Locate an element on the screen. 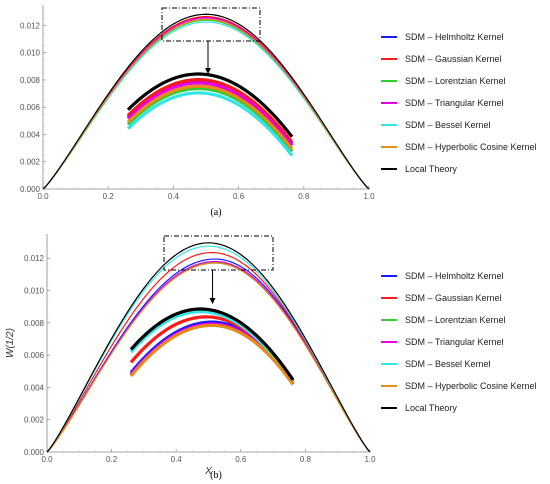 Image resolution: width=550 pixels, height=484 pixels. caption-b: (b) is located at coordinates (216, 475).